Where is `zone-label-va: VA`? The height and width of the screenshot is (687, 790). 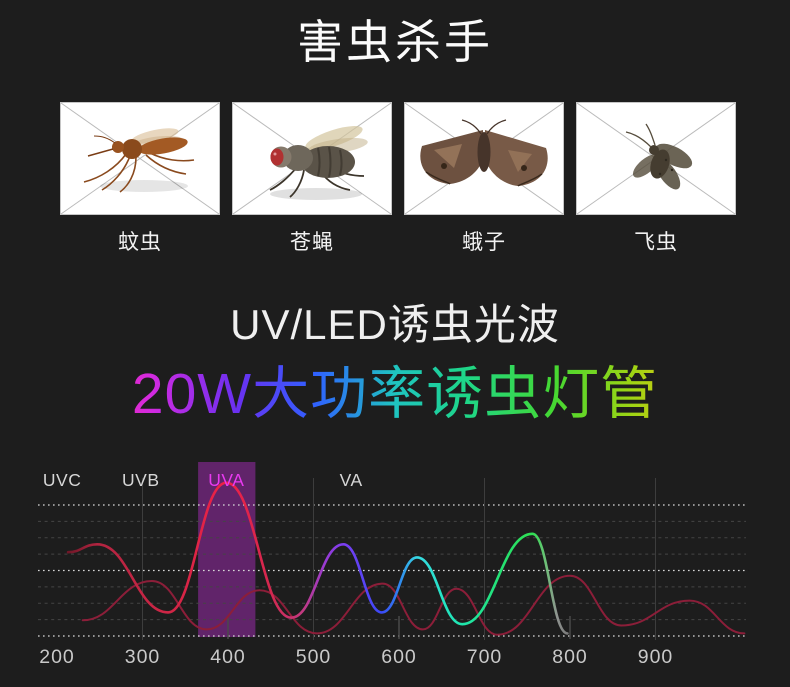
zone-label-va: VA is located at coordinates (351, 480).